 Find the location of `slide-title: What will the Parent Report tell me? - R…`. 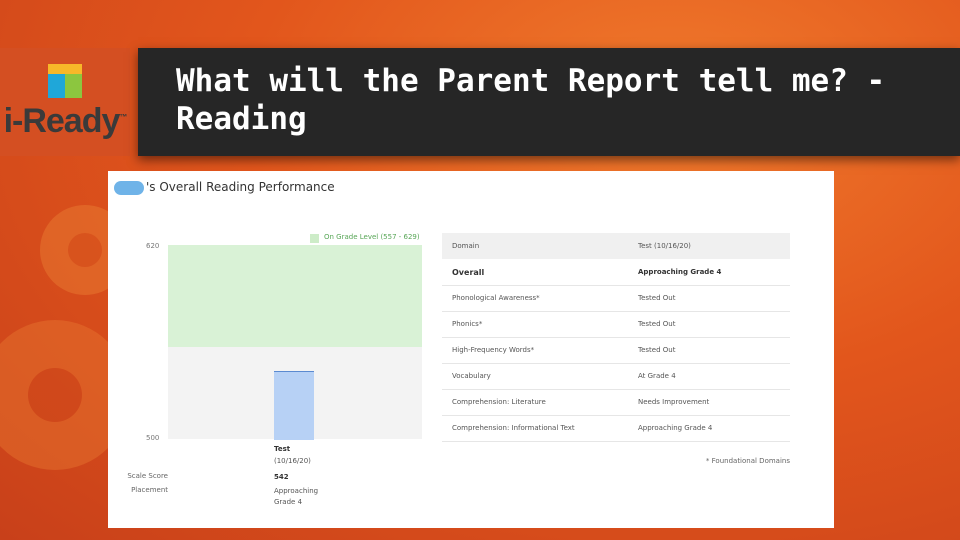

slide-title: What will the Parent Report tell me? - R… is located at coordinates (531, 100).